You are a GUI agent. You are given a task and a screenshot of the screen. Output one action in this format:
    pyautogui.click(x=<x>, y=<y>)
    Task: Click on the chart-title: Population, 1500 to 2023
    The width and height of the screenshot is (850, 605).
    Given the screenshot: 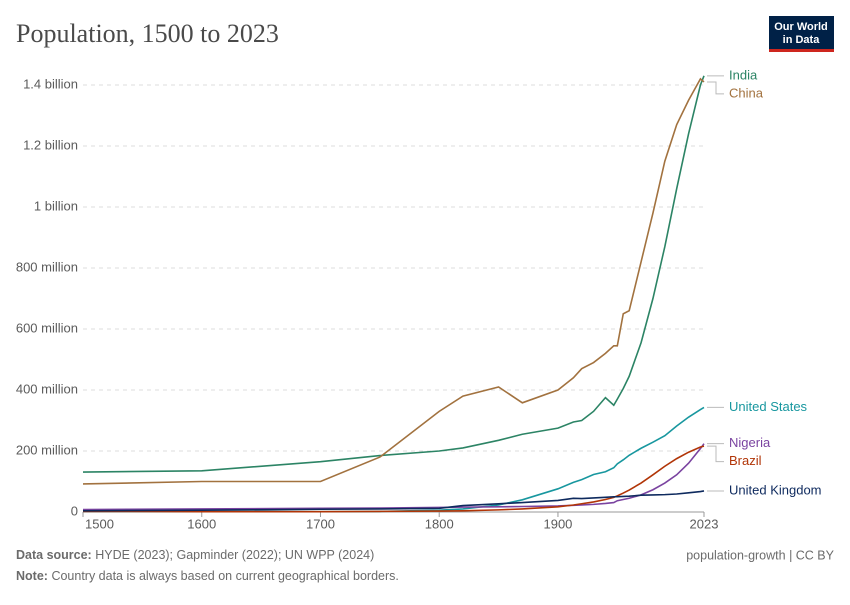 What is the action you would take?
    pyautogui.click(x=147, y=33)
    